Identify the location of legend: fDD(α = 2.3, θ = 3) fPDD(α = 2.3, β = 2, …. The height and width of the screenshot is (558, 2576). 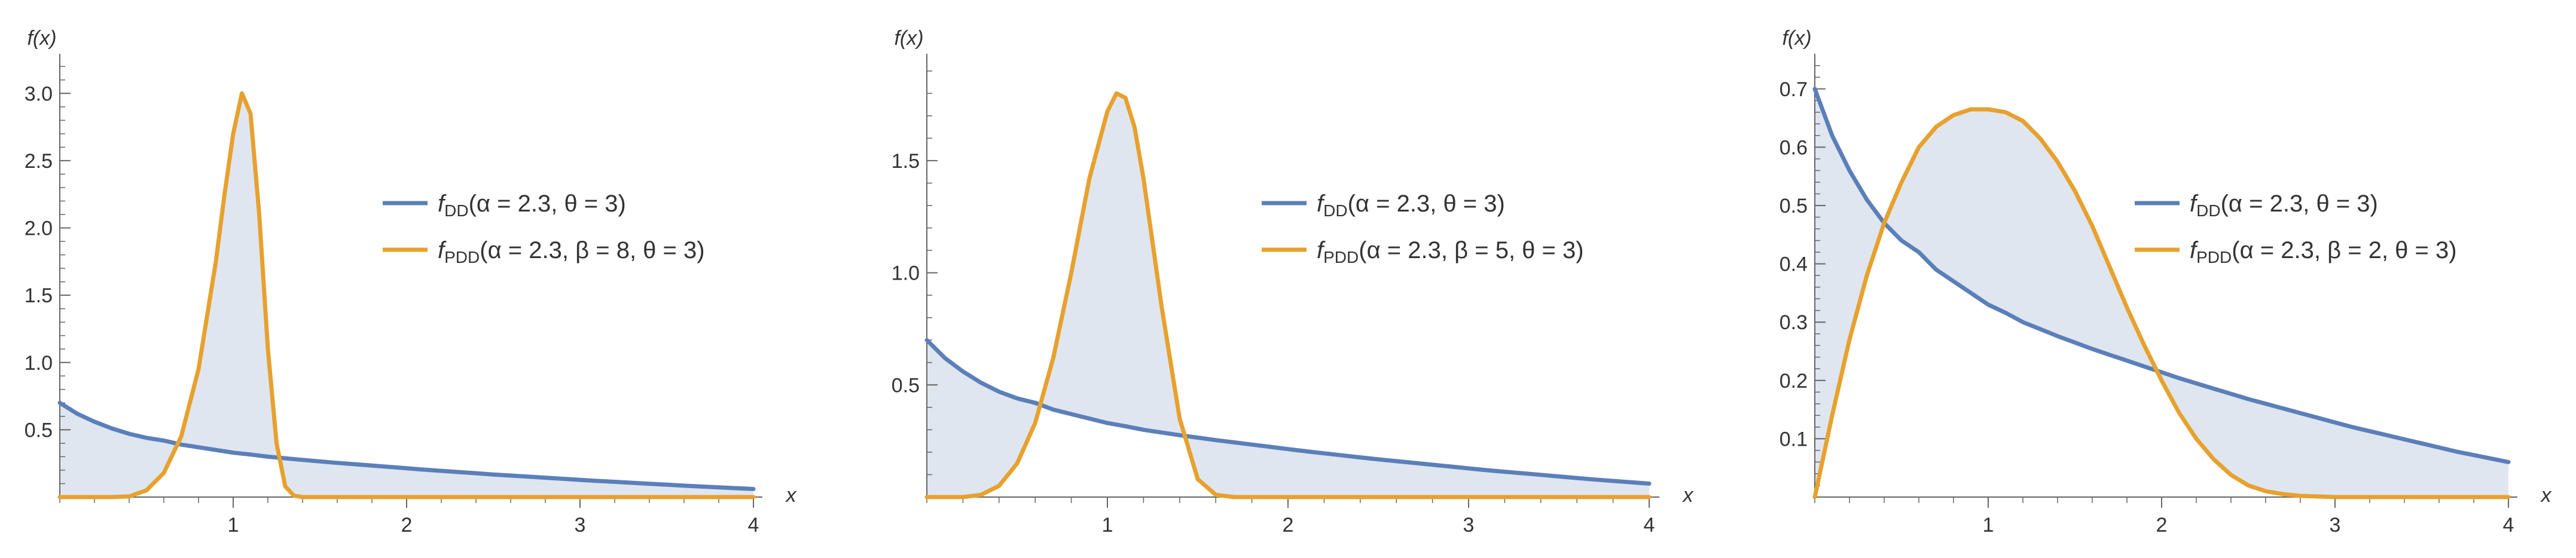
(2296, 228).